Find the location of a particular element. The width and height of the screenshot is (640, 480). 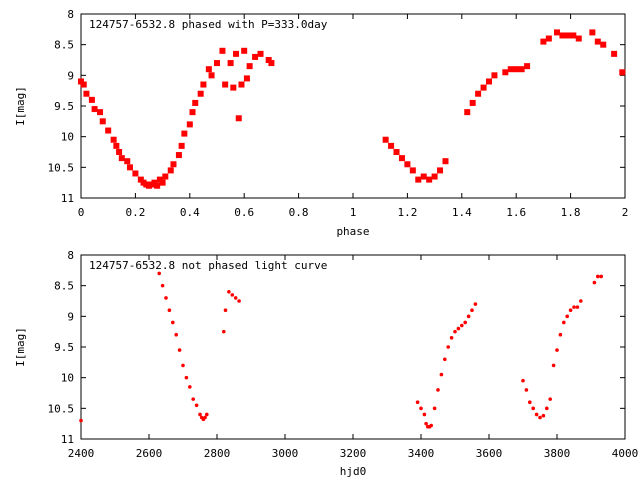

y-axis-label: I[mag] is located at coordinates (20, 106).